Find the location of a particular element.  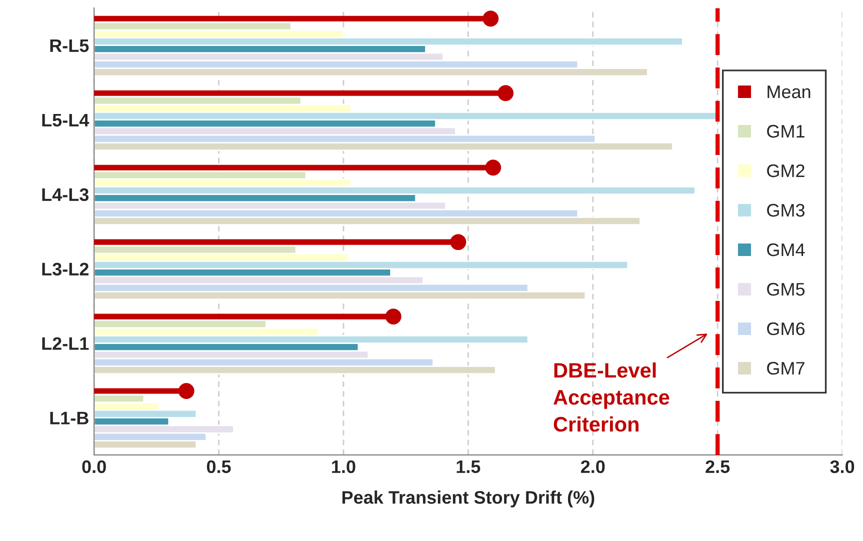

y-tick-label: L1-B is located at coordinates (69, 418).